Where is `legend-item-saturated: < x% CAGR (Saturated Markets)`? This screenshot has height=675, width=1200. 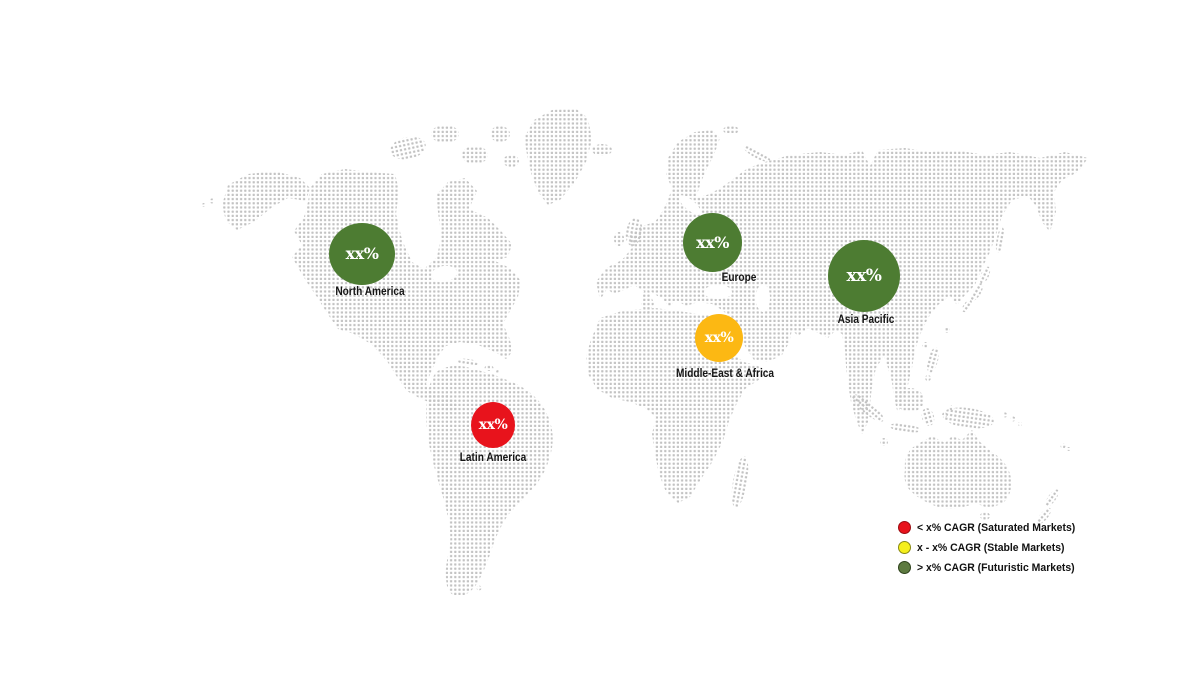
legend-item-saturated: < x% CAGR (Saturated Markets) is located at coordinates (991, 527).